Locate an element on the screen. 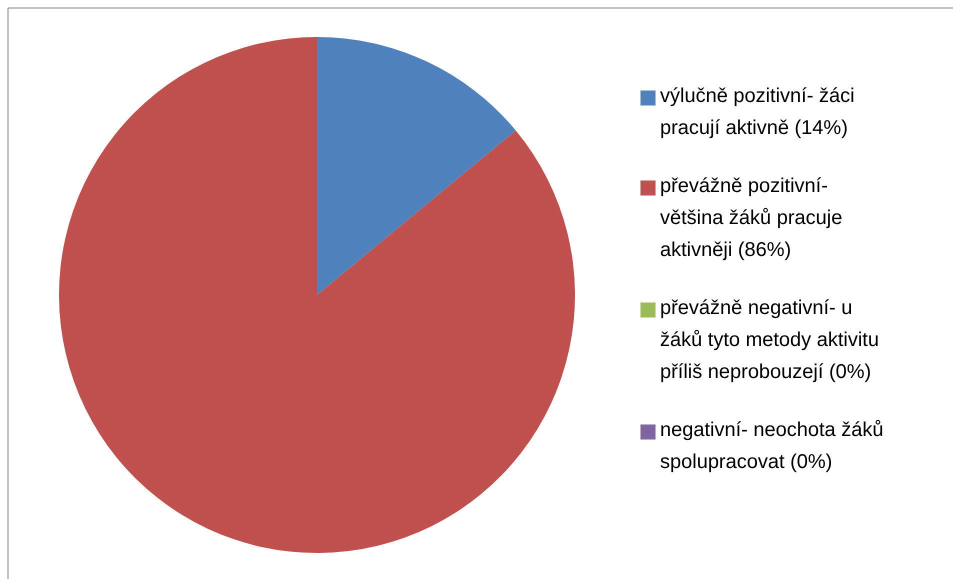  legend-label: negativní- neochota žáků spolupracovat (0%) is located at coordinates (772, 446).